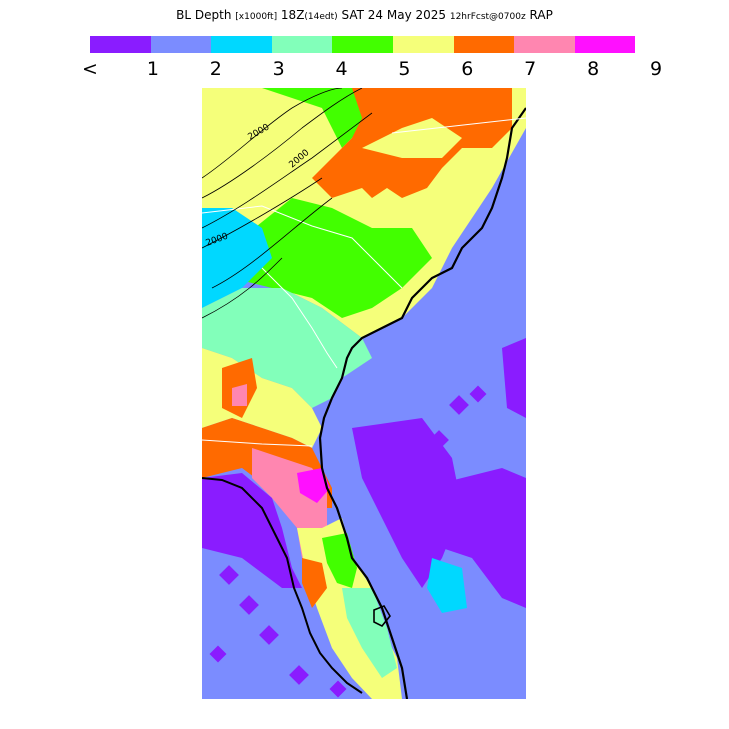 The image size is (729, 729). Describe the element at coordinates (382, 616) in the screenshot. I see `lake-okeechobee` at that location.